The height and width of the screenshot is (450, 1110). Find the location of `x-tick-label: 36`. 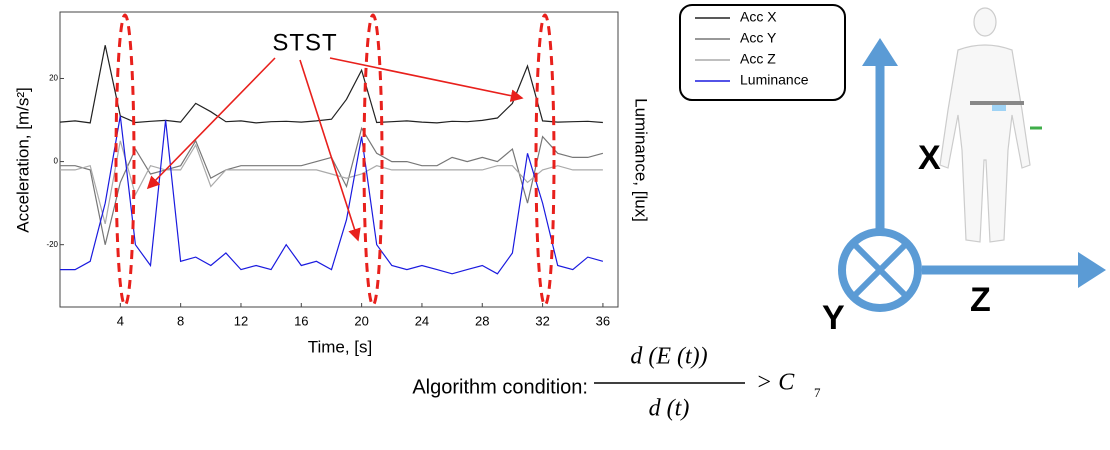

x-tick-label: 36 is located at coordinates (603, 320).